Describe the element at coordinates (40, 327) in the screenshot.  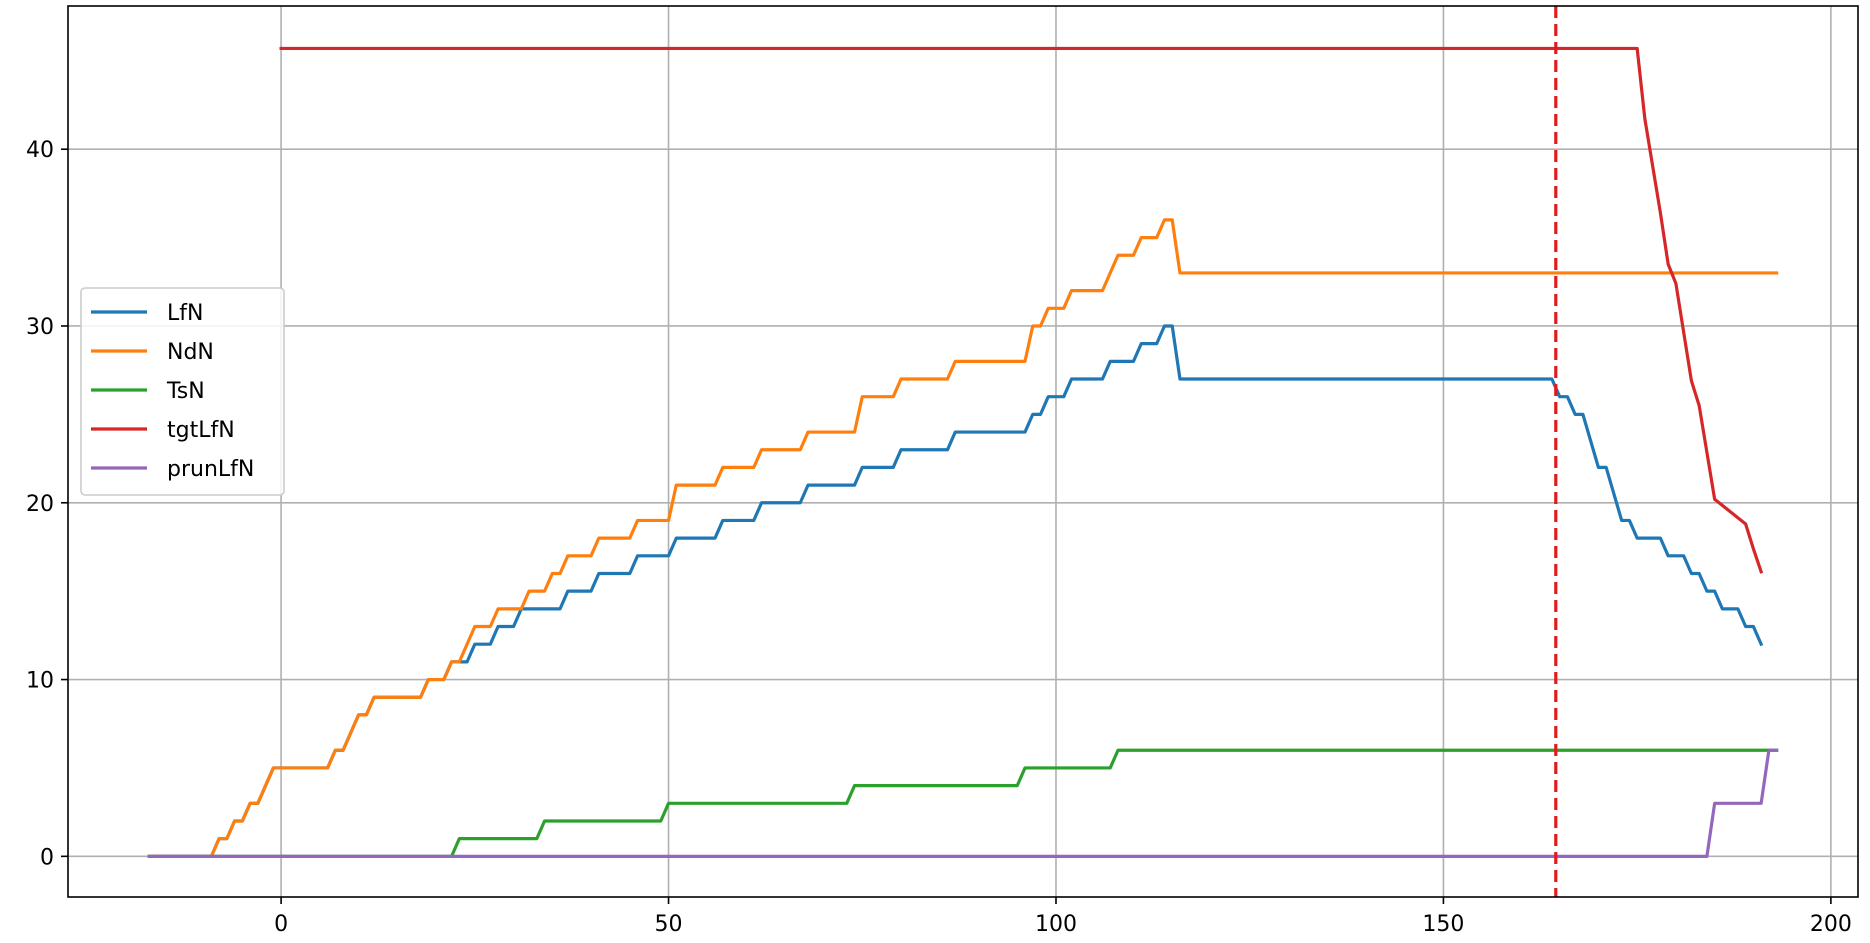
I see `y-tick-label: 30` at that location.